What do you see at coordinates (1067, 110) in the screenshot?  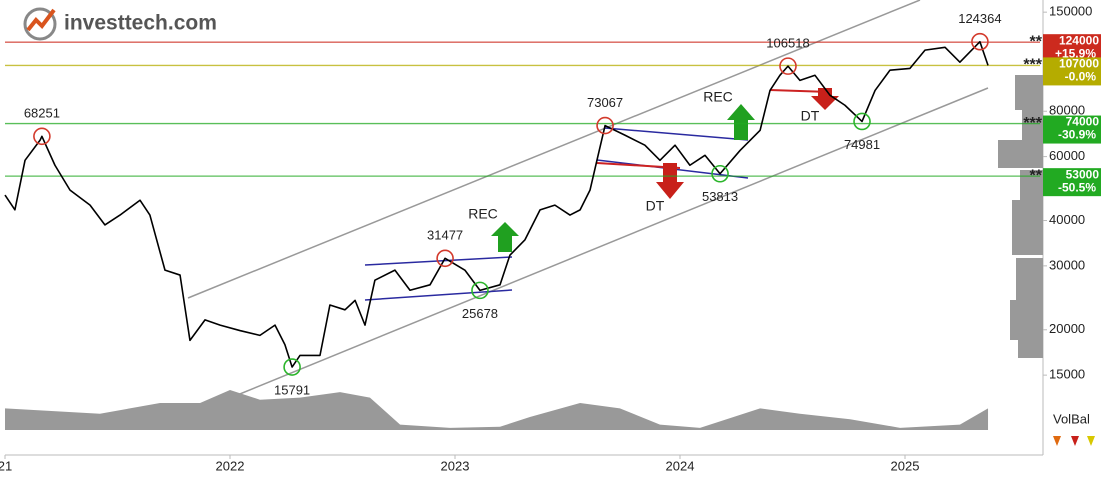 I see `y-tick-label: 80000` at bounding box center [1067, 110].